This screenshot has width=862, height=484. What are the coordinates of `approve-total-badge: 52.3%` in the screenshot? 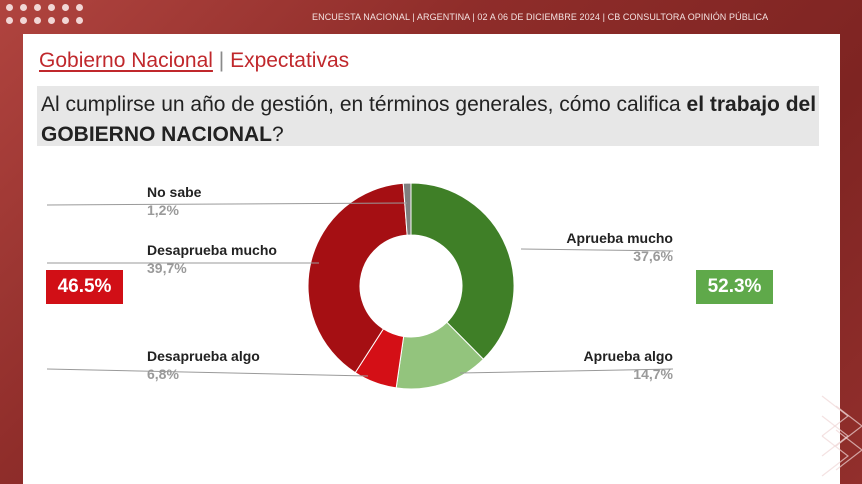 It's located at (734, 287).